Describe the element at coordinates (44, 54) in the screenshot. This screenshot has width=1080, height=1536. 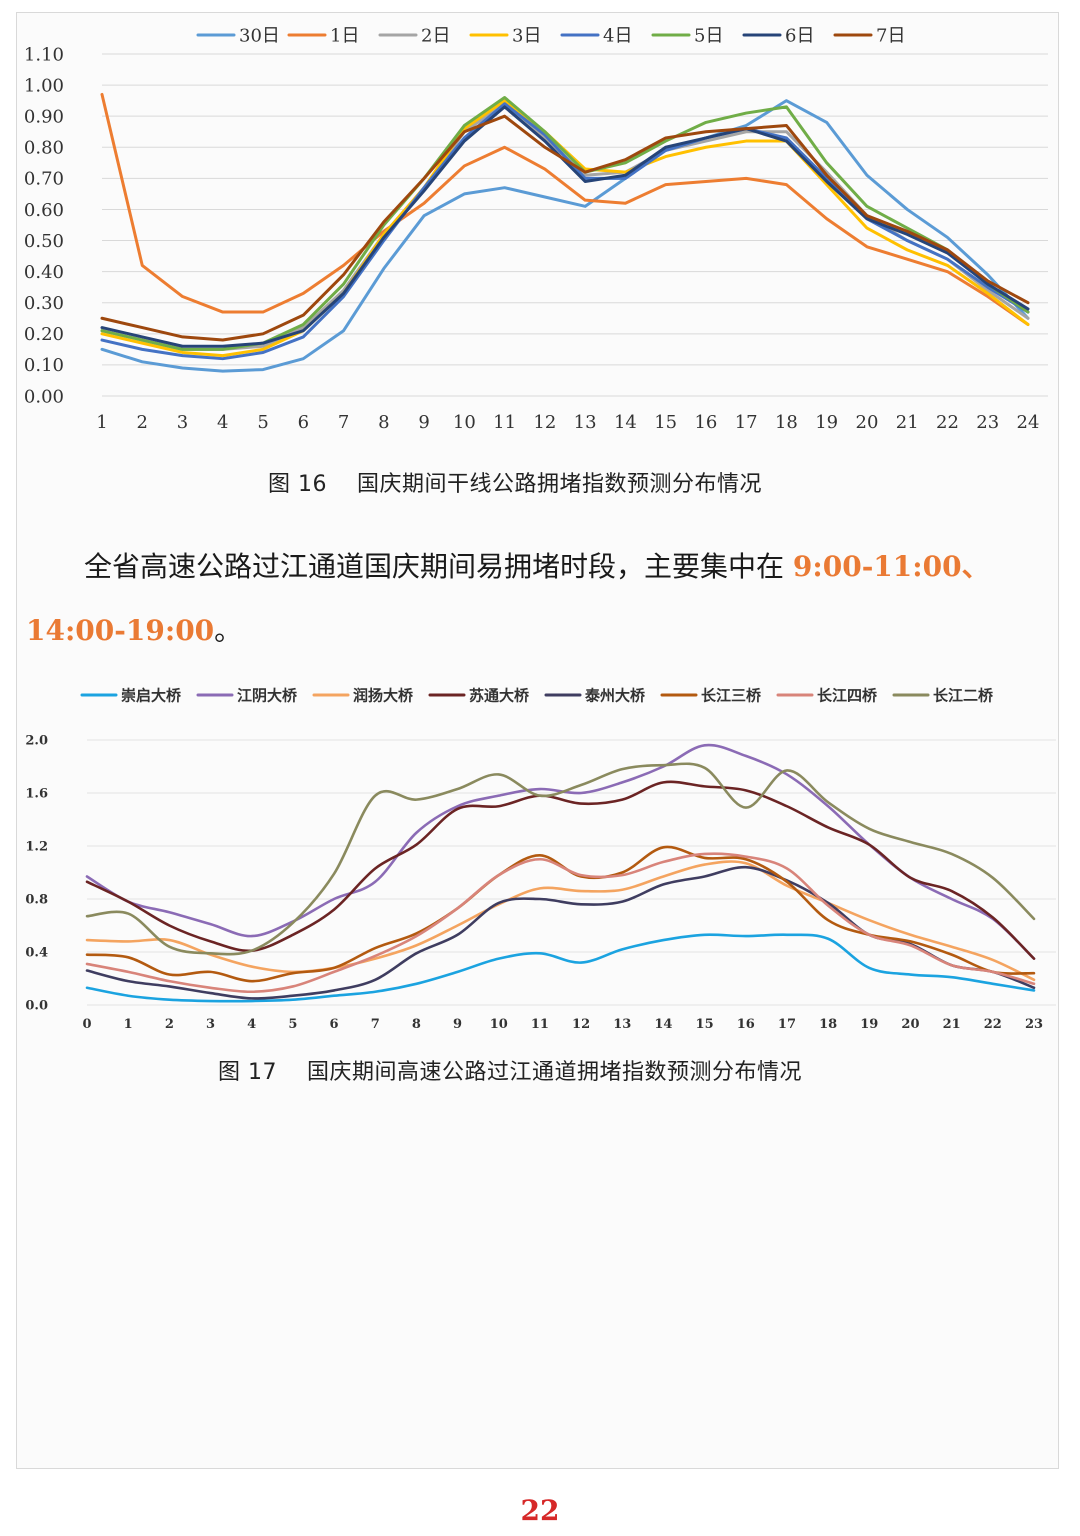
I see `y-tick-label: 1.10` at that location.